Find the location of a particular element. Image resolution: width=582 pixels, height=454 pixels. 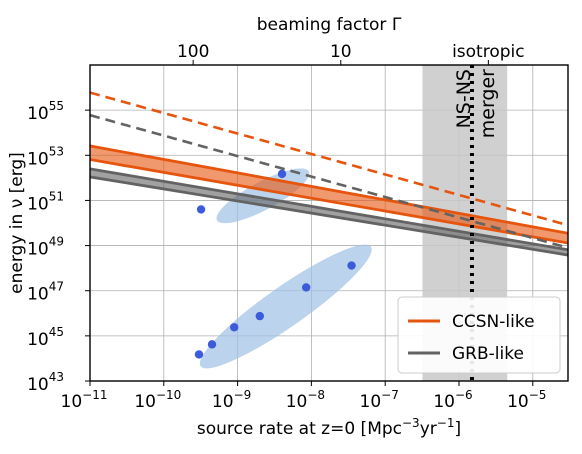

x-tick-label: 10⁻⁷ is located at coordinates (379, 400).